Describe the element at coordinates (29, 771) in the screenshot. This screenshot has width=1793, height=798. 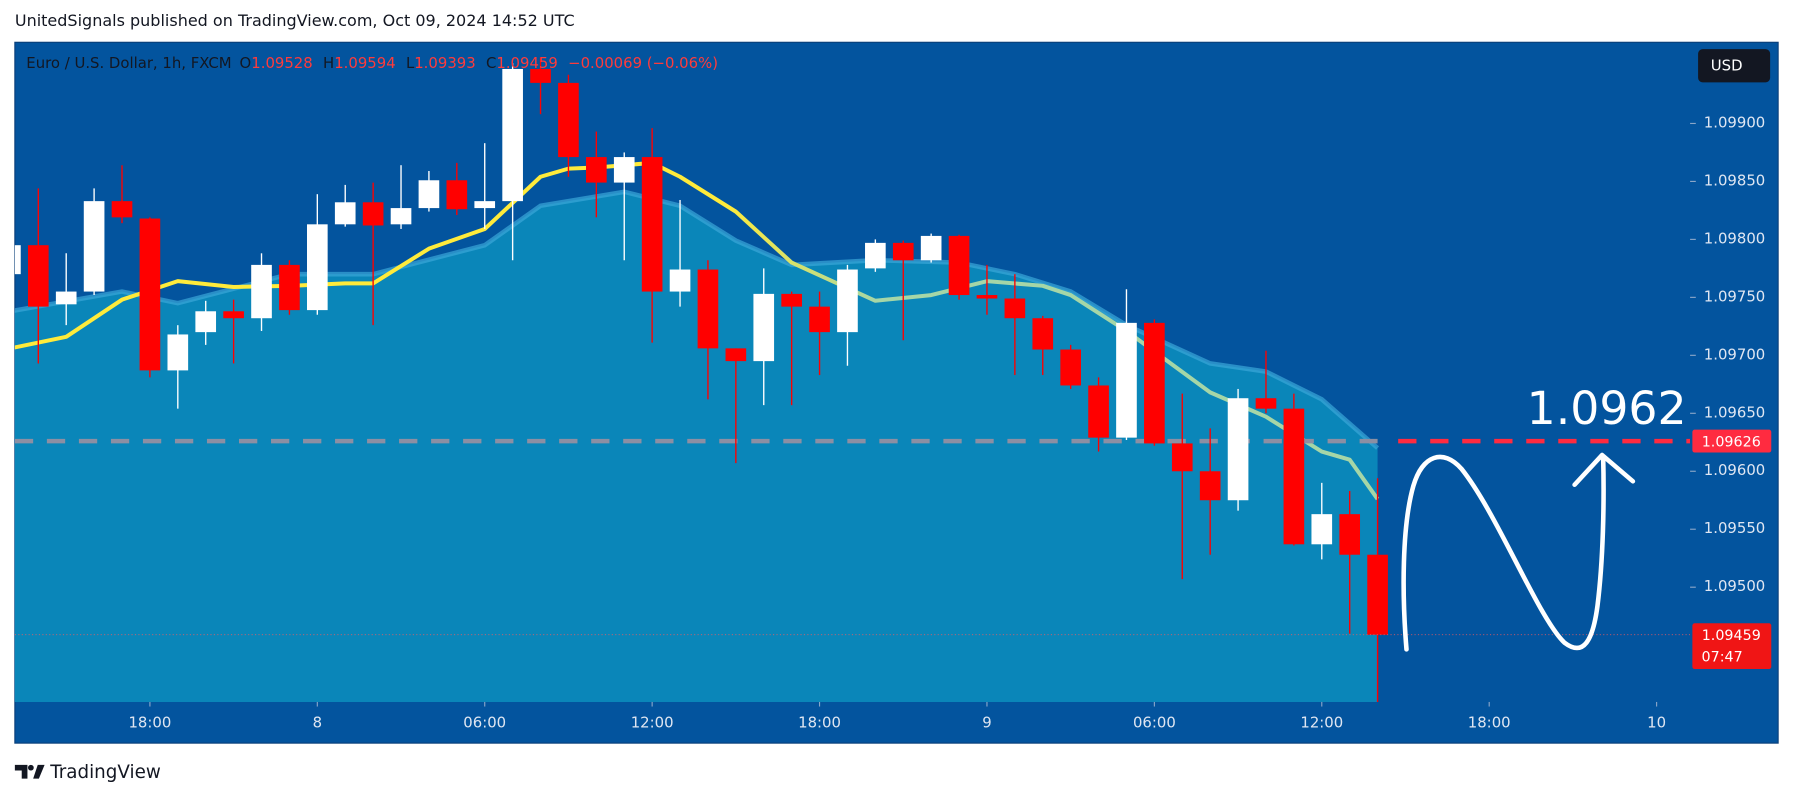
I see `logo-mark` at that location.